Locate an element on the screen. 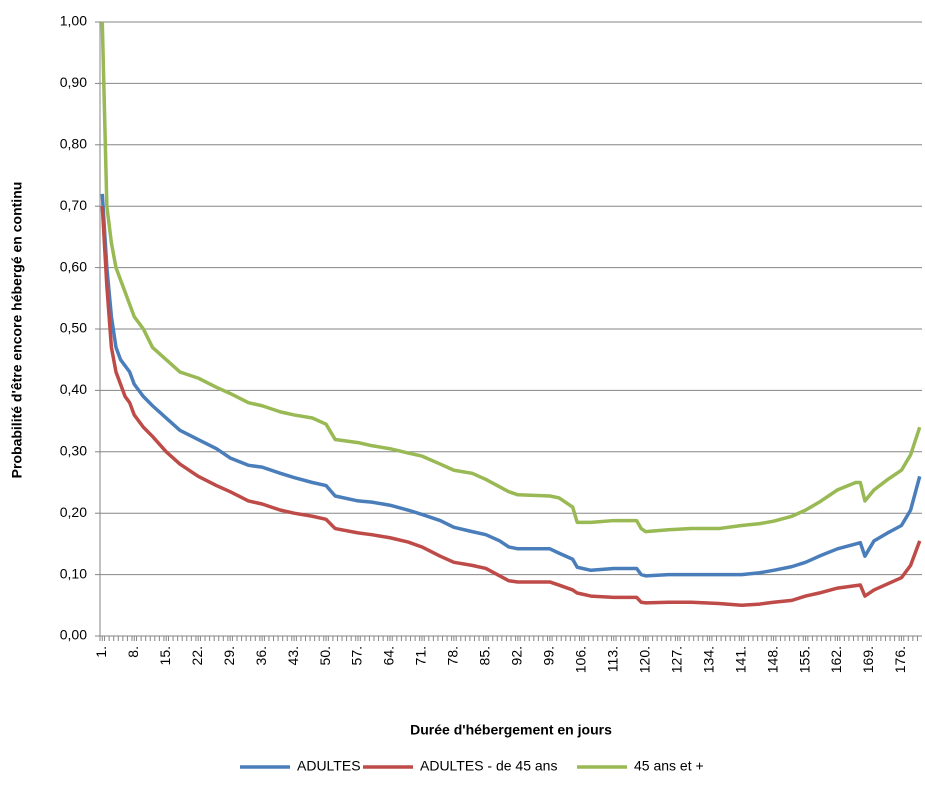  x-tick-label: 50. is located at coordinates (325, 655).